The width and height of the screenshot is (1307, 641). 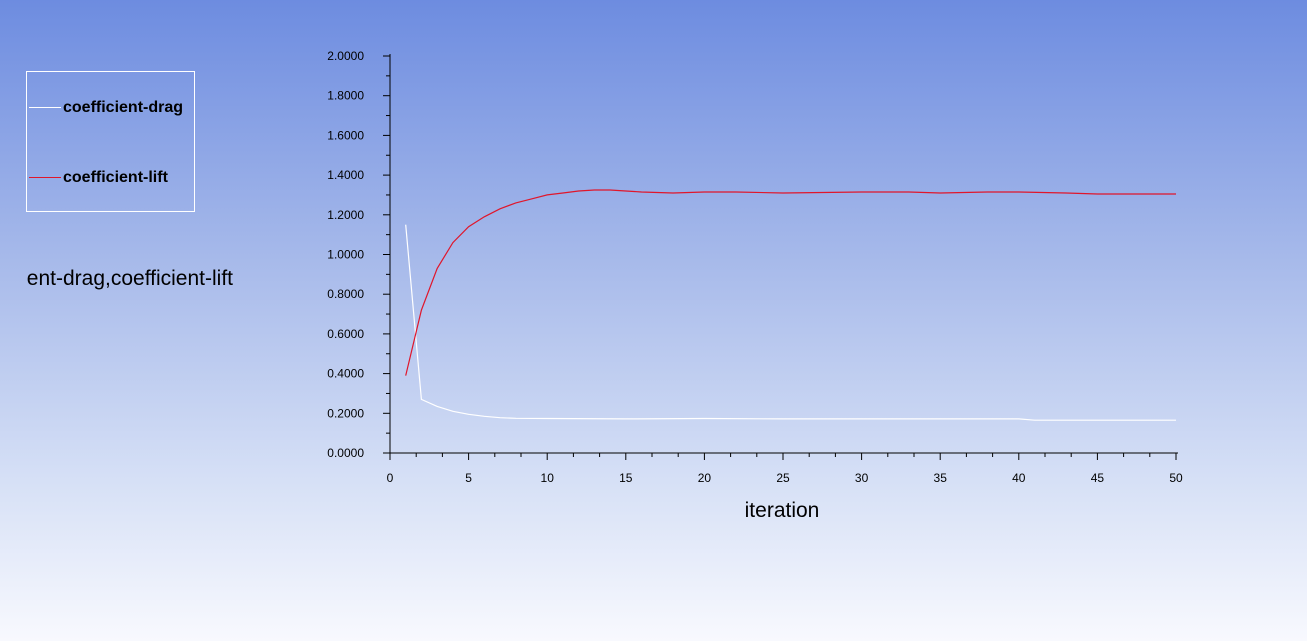 I want to click on legend-label-lift: coefficient-lift, so click(x=115, y=177).